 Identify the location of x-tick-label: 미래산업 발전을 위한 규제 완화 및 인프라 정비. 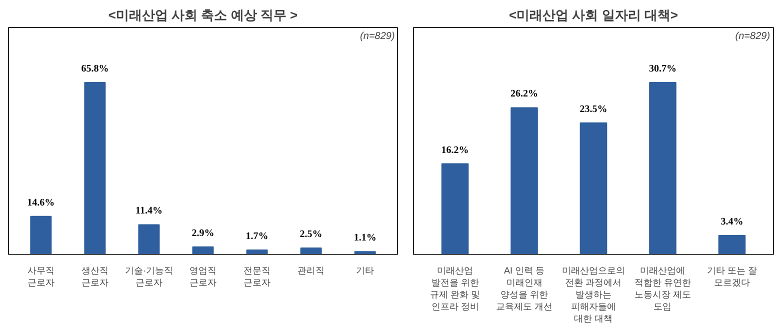
(455, 289).